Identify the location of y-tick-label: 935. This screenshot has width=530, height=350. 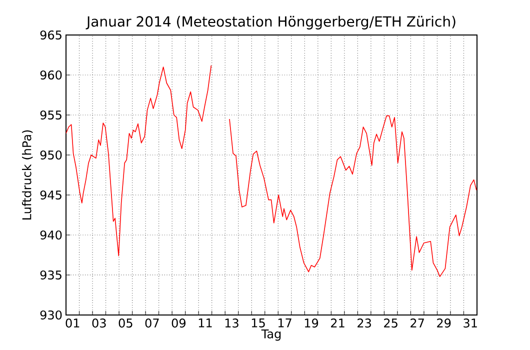
(51, 275).